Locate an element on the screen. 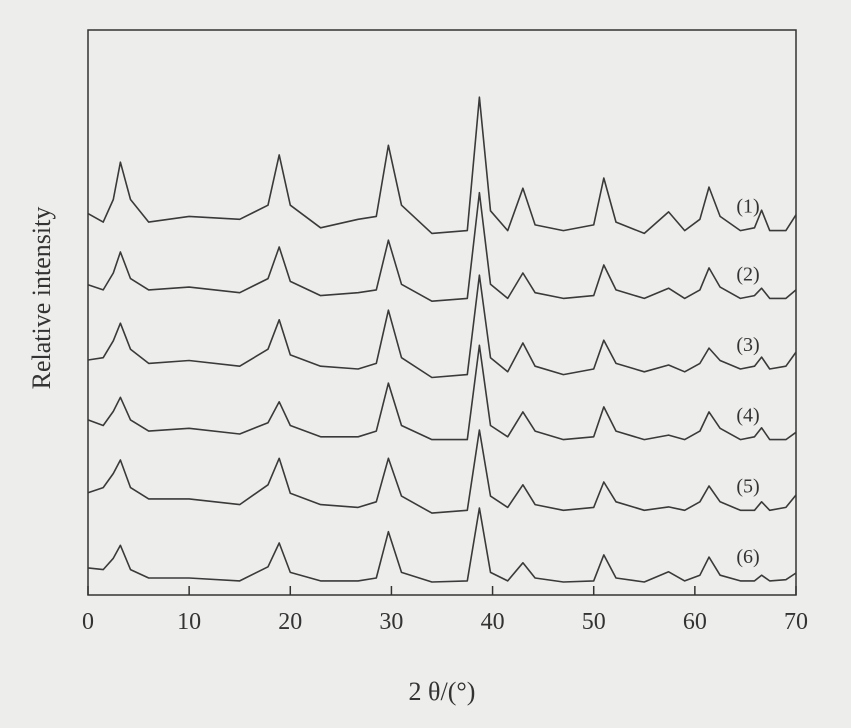  x-tick-label: 70 is located at coordinates (796, 622).